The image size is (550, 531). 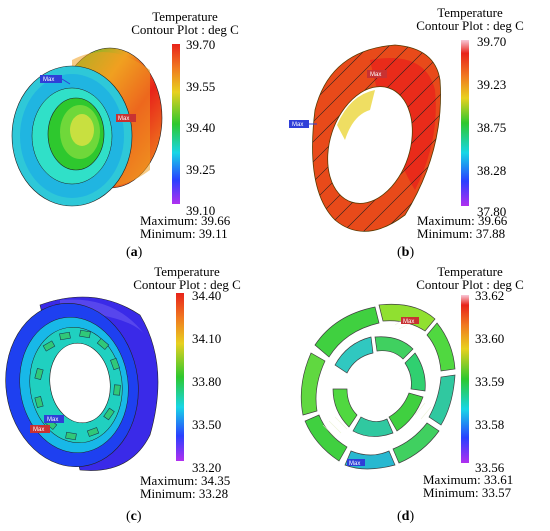 What do you see at coordinates (465, 123) in the screenshot?
I see `color-scale-b` at bounding box center [465, 123].